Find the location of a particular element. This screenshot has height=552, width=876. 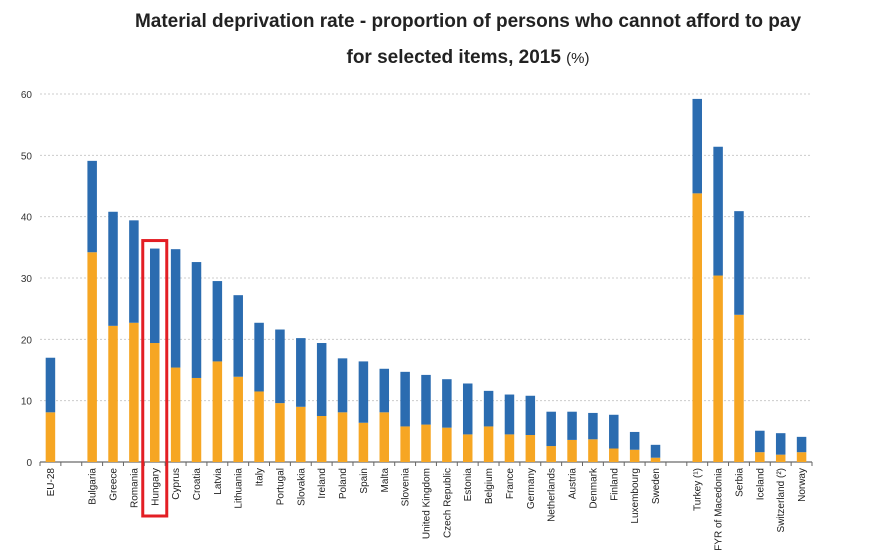

x-tick-label: Latvia is located at coordinates (218, 481).